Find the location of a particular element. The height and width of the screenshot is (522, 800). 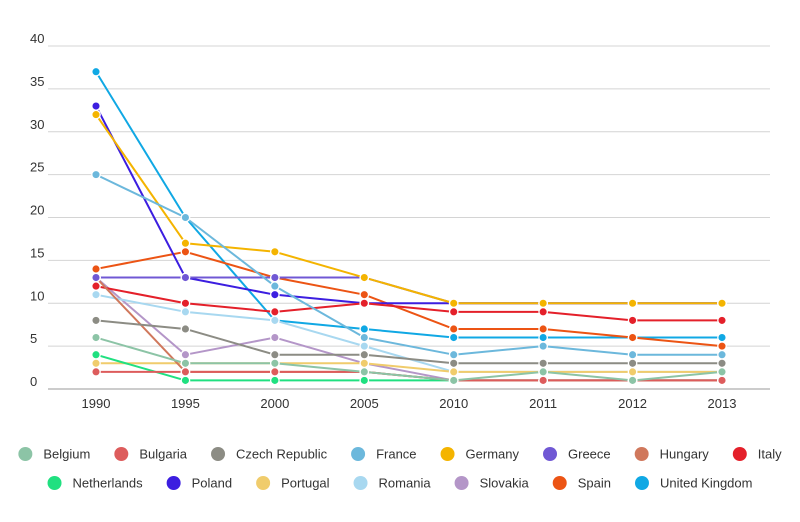

legend-item: Poland is located at coordinates (199, 483).